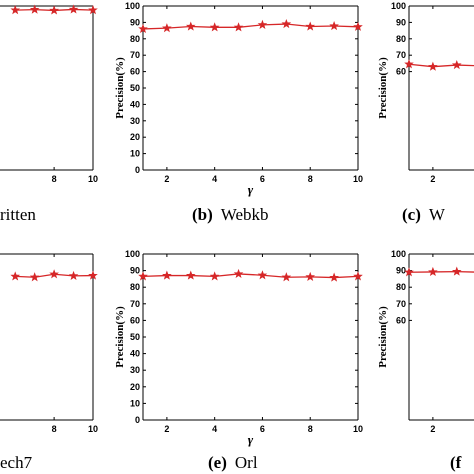 Image resolution: width=474 pixels, height=474 pixels. What do you see at coordinates (250, 26) in the screenshot?
I see `series-line` at bounding box center [250, 26].